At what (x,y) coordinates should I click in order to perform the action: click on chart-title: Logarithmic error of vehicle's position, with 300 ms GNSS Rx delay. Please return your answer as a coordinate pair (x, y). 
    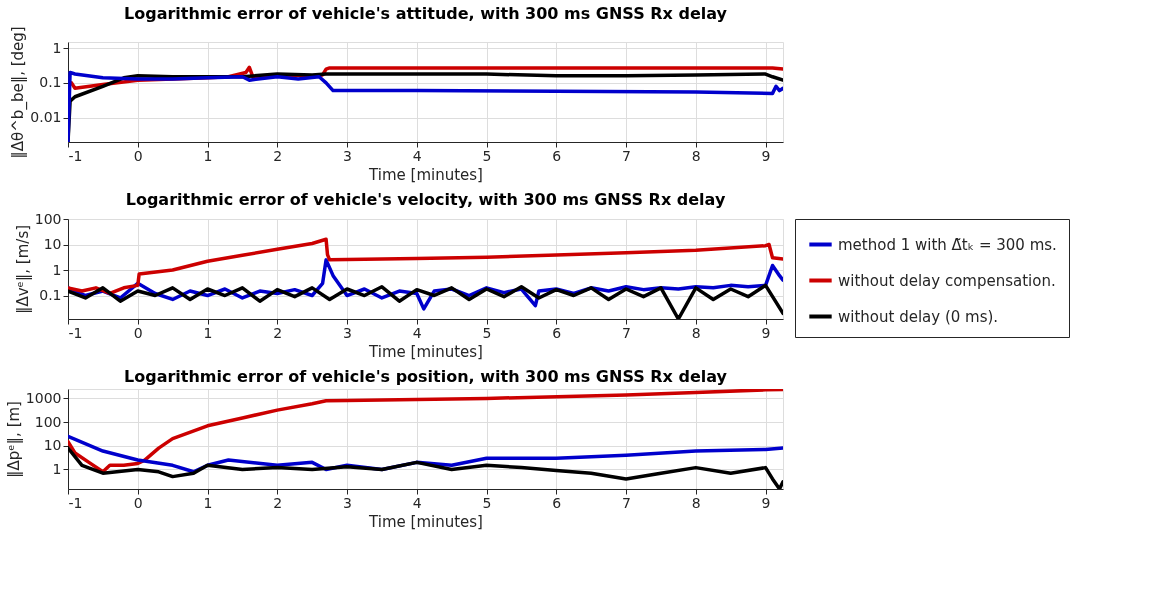
    Looking at the image, I should click on (425, 376).